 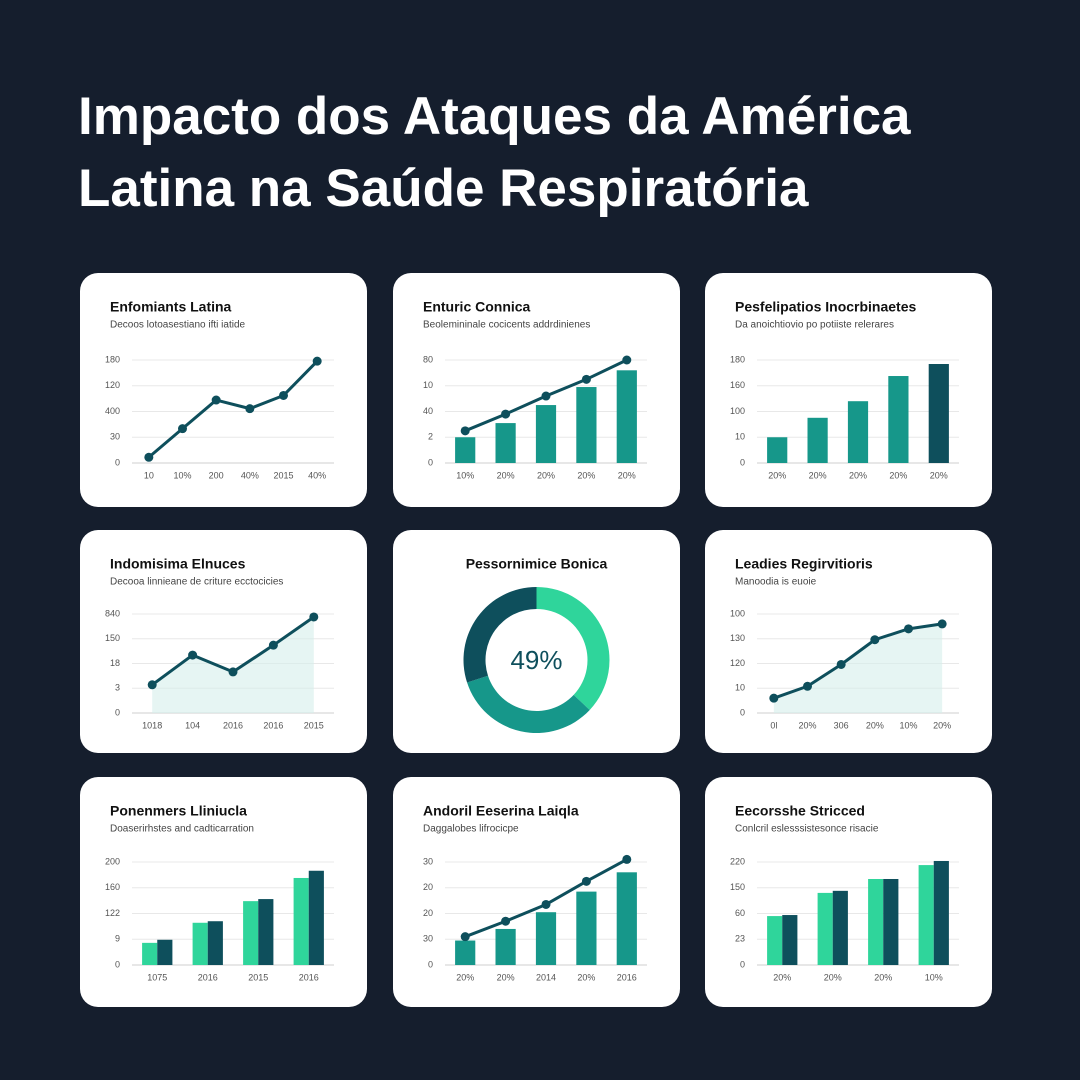 I want to click on card-subtitle: Decooa linnieane de criture ecctocicies, so click(x=196, y=582).